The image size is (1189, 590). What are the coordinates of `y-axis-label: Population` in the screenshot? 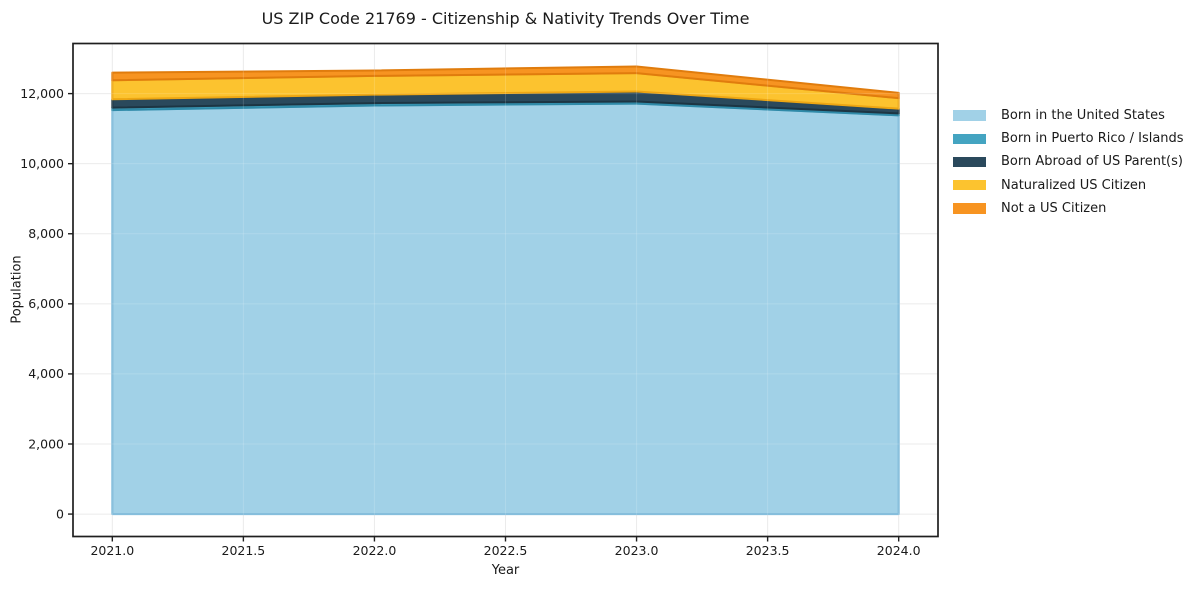 It's located at (17, 289).